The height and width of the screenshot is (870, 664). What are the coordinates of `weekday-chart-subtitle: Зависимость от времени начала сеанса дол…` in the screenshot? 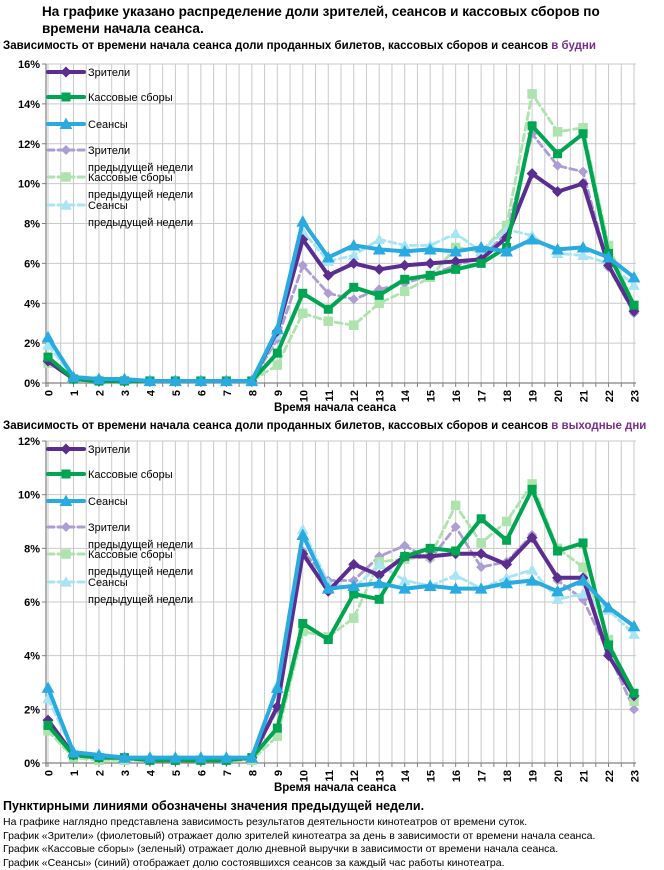 It's located at (332, 46).